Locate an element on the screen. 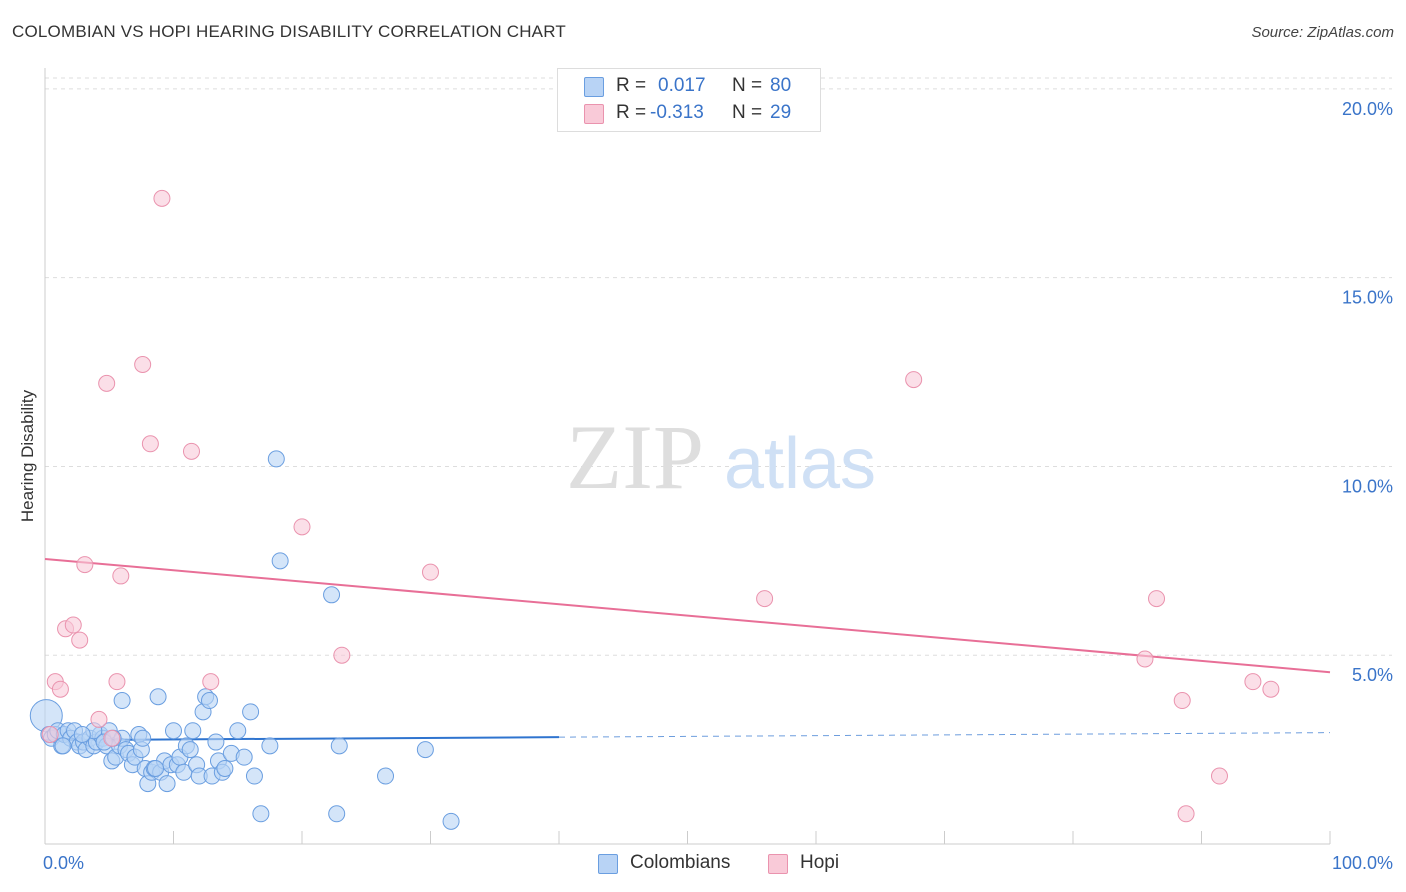  y-tick-label: 10.0% is located at coordinates (1367, 486).